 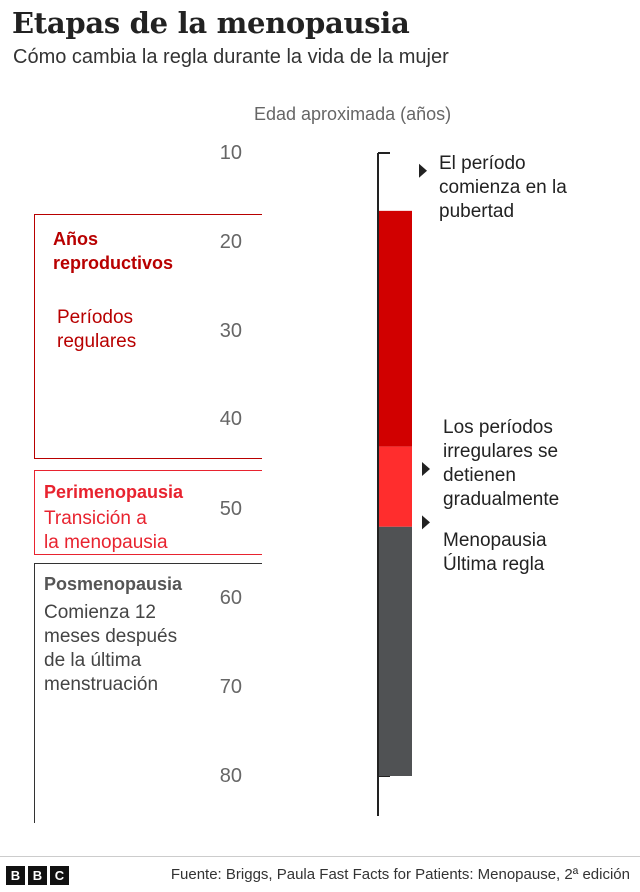 I want to click on phase-box-reproductive, so click(x=148, y=336).